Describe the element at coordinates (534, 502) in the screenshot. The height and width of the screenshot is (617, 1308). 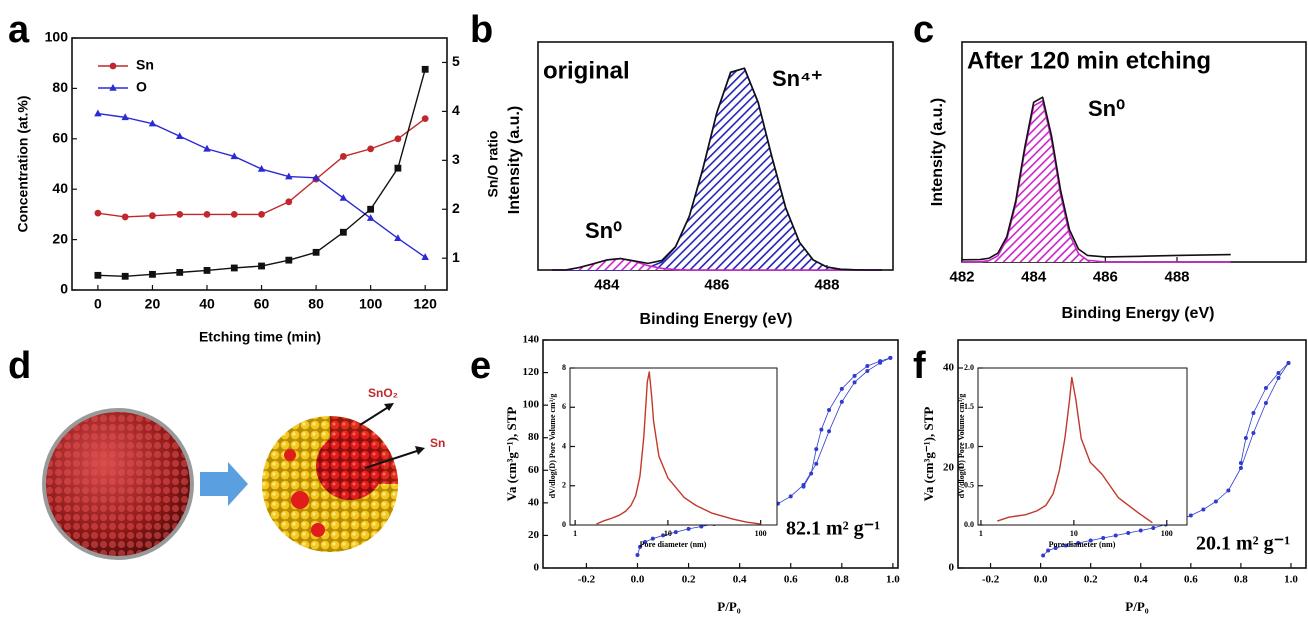
I see `y-tick-label: 40` at that location.